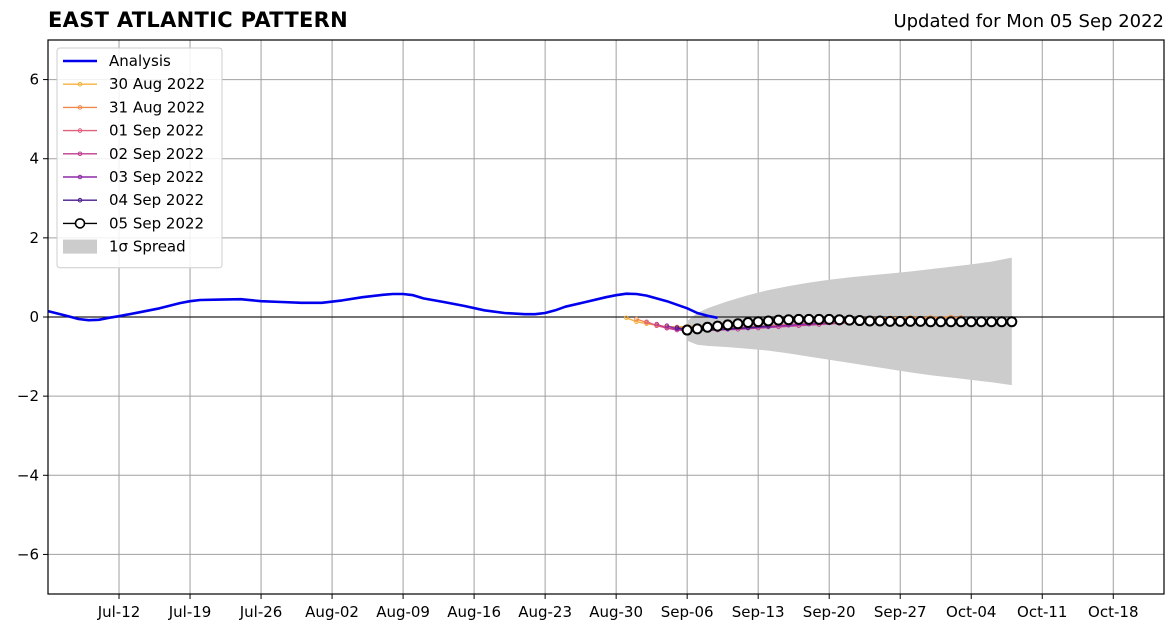  I want to click on legend-label: 03 Sep 2022, so click(156, 177).